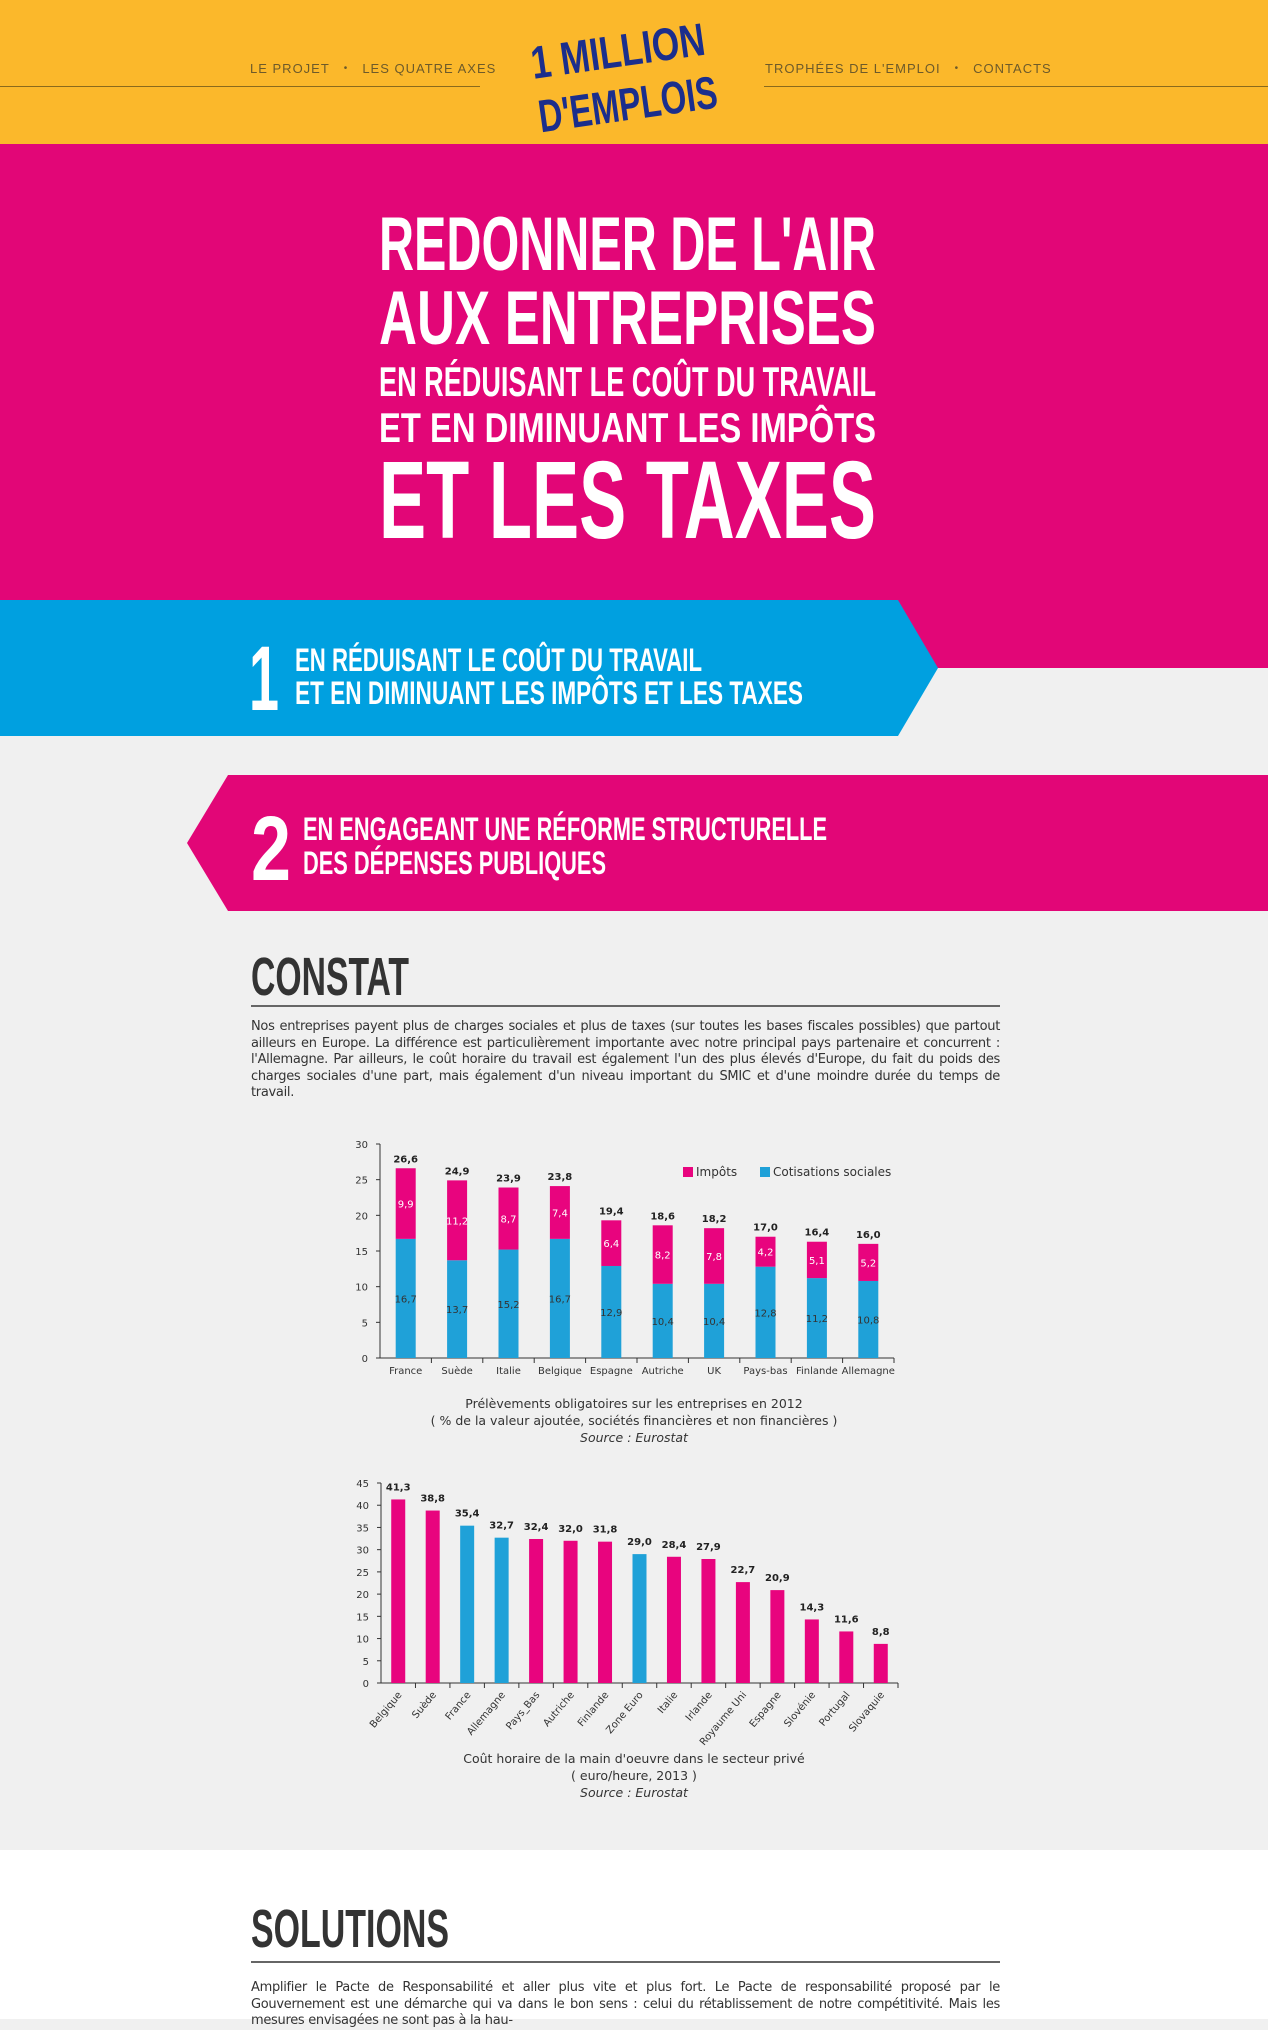  I want to click on bar-value-label: 6,4, so click(611, 1244).